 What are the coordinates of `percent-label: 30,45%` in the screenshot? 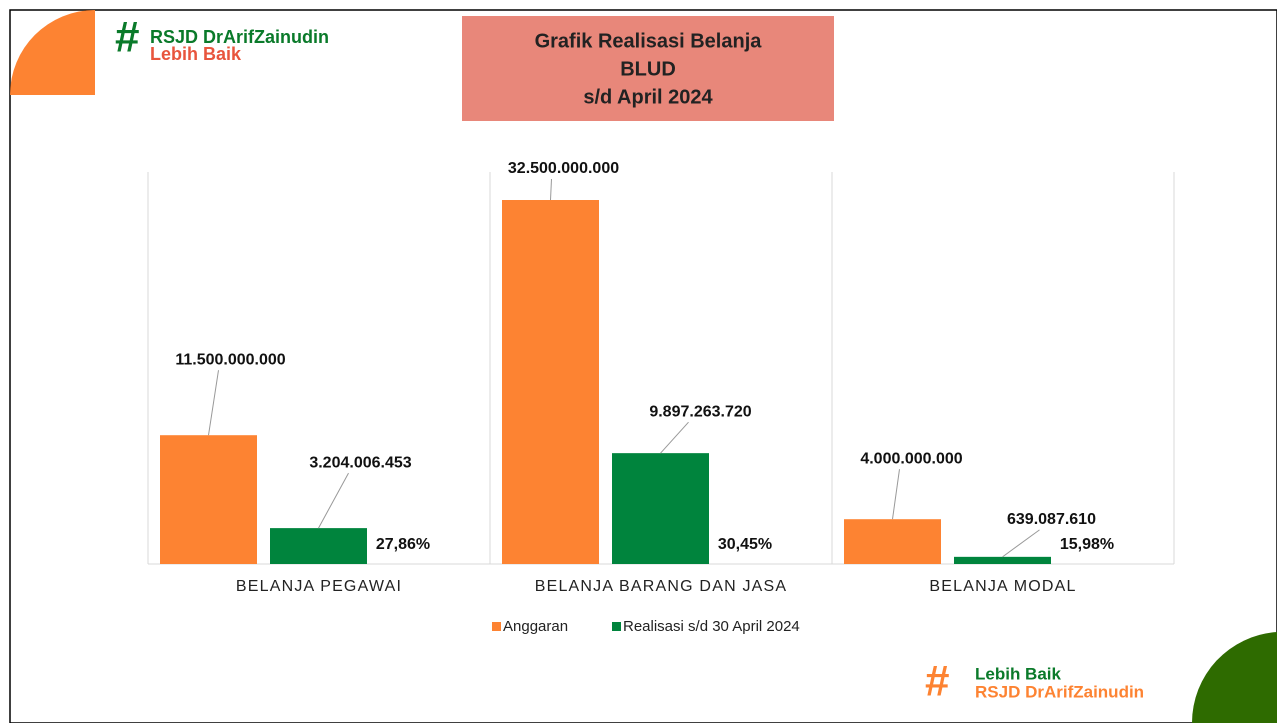 It's located at (745, 544).